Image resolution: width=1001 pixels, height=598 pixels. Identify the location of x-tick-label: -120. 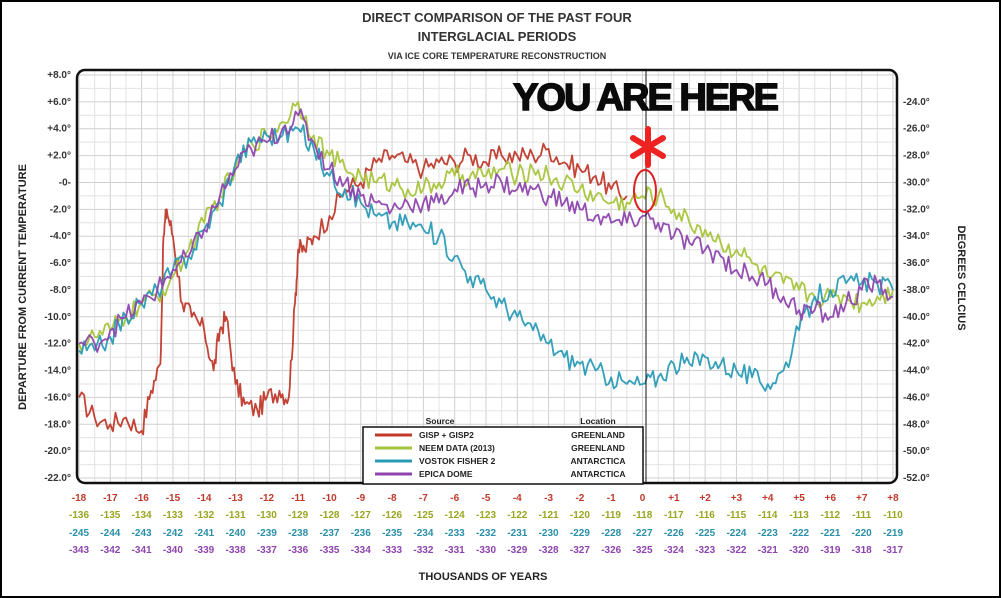
(580, 515).